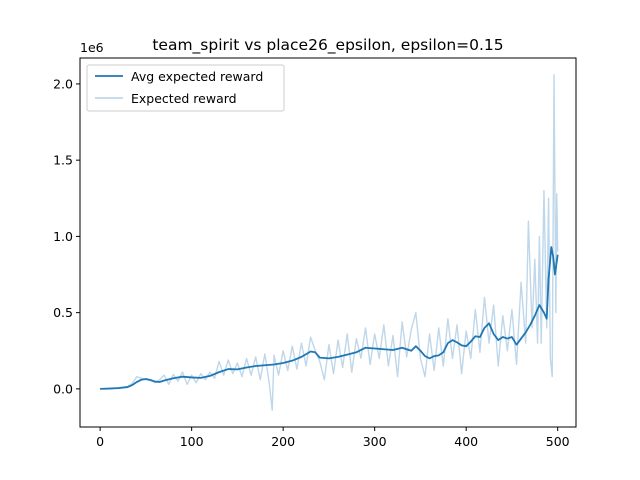 The height and width of the screenshot is (480, 640). Describe the element at coordinates (333, 438) in the screenshot. I see `x-axis: 0 100 200 300 400 500` at that location.